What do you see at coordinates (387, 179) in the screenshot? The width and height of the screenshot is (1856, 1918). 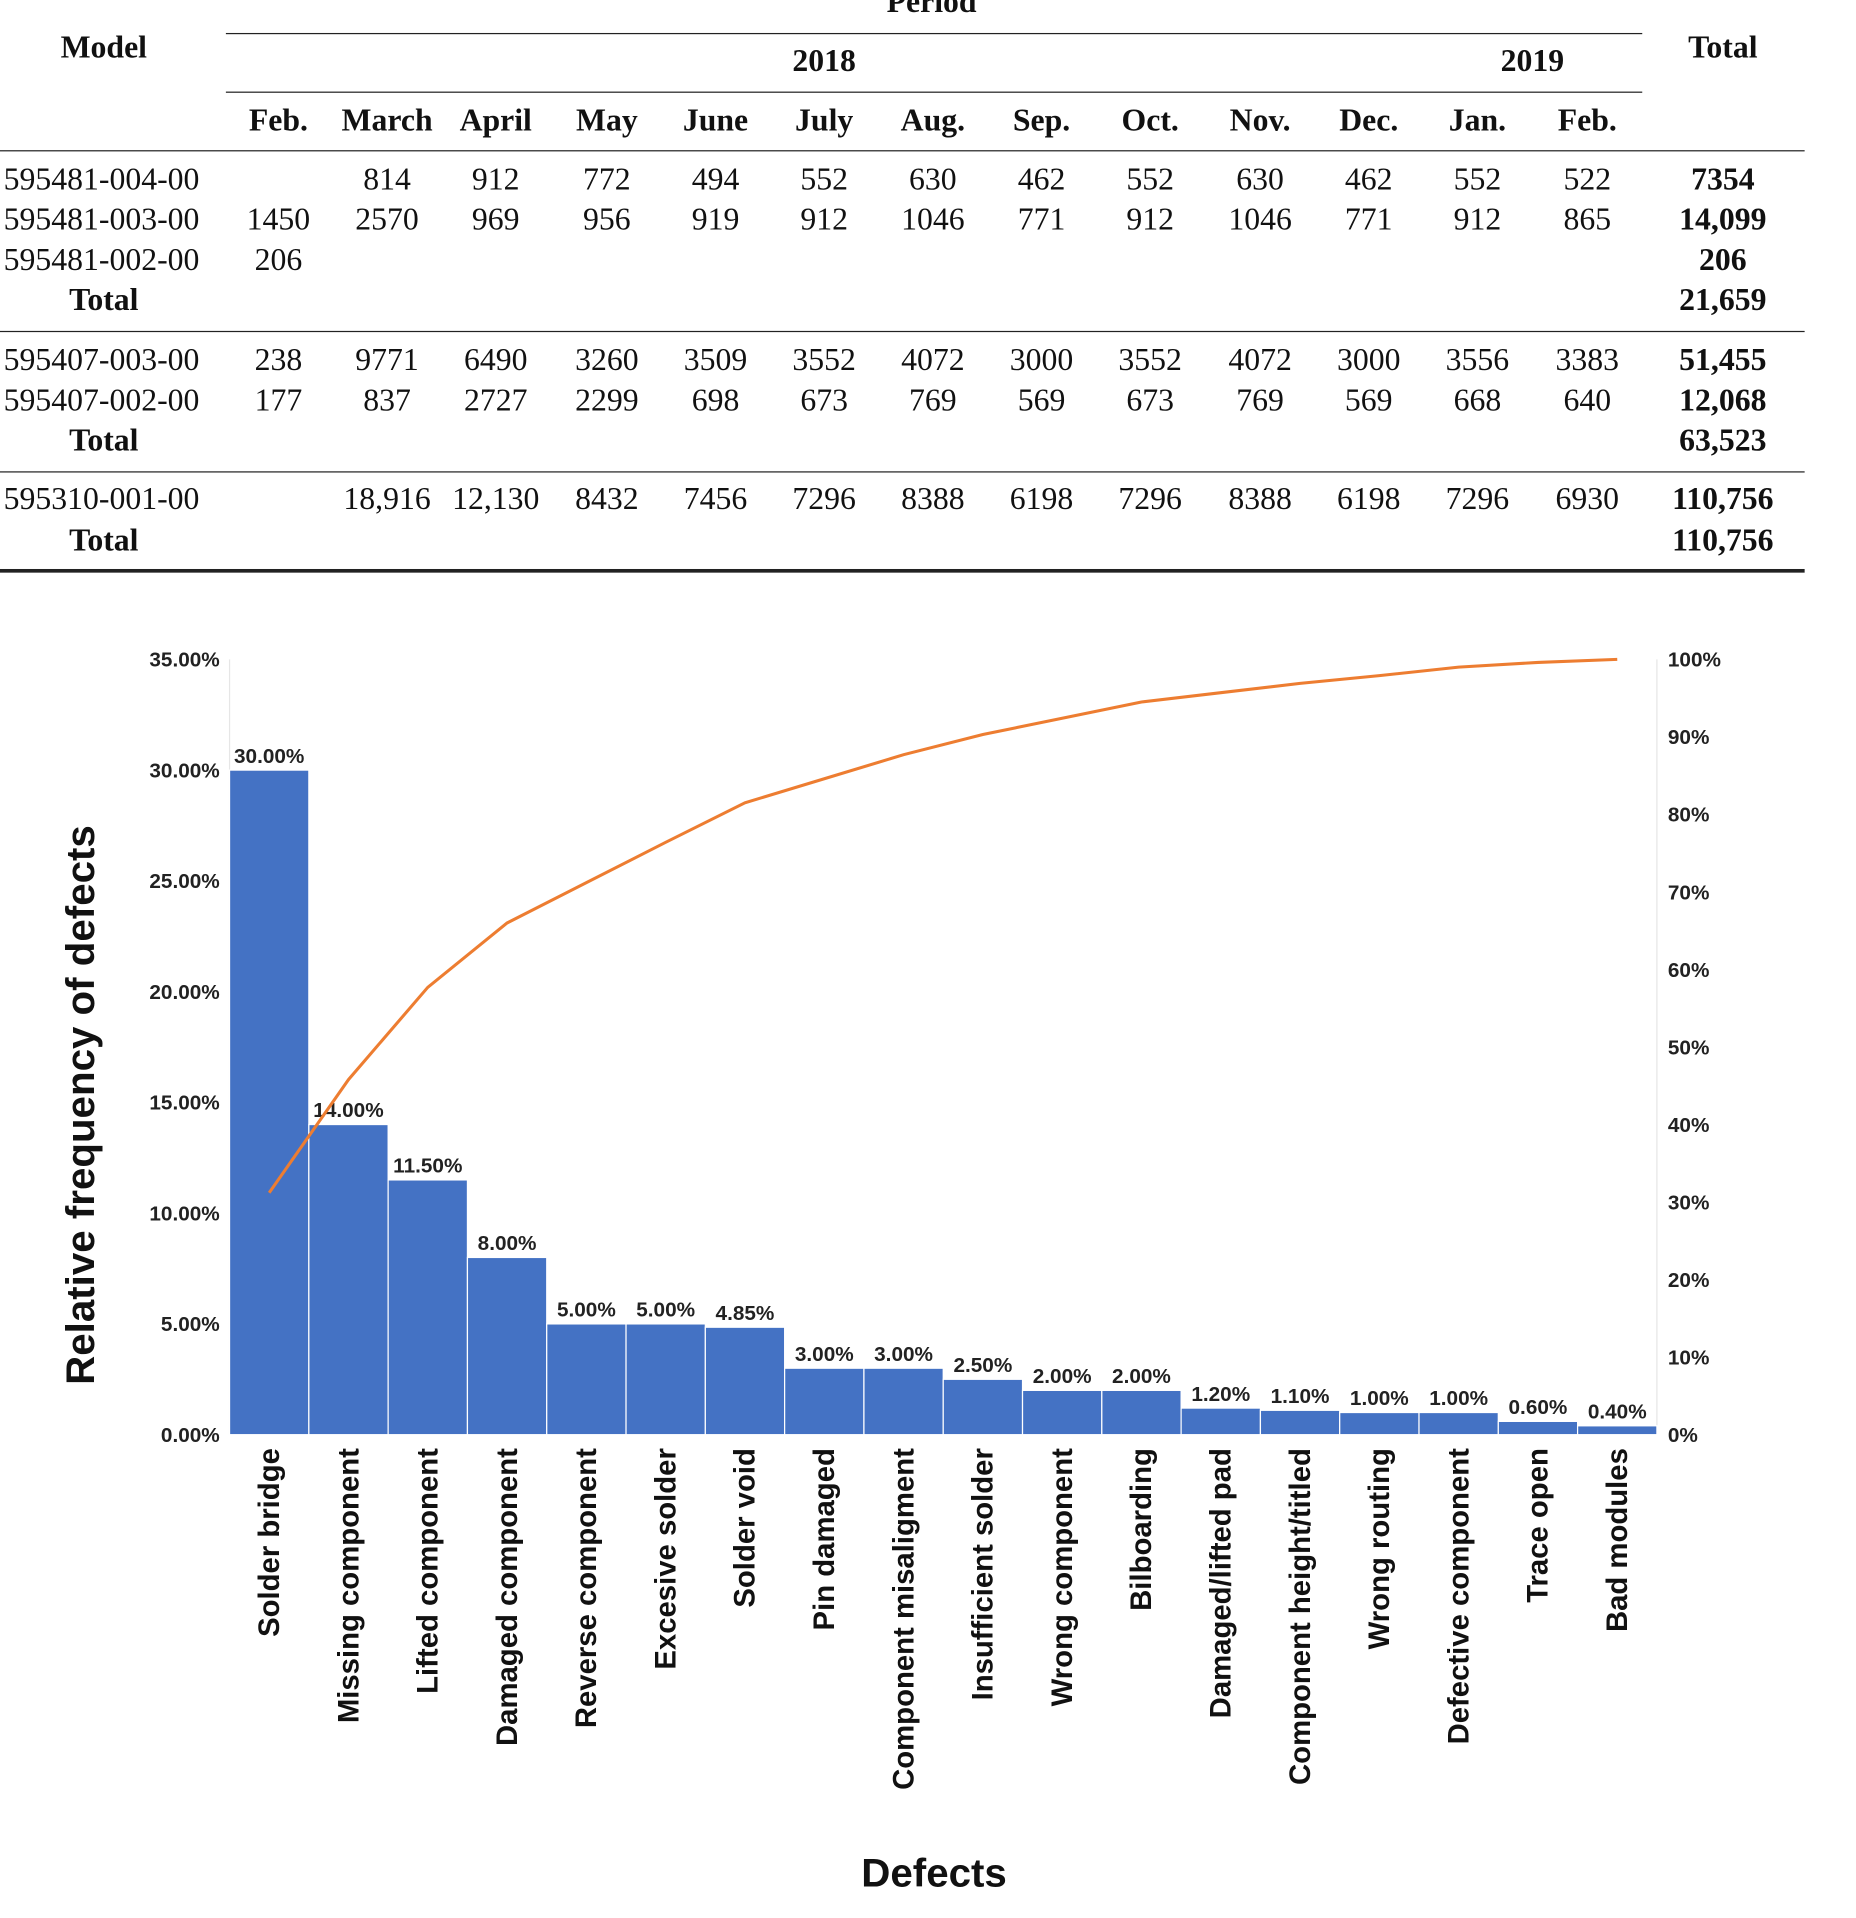 I see `table-cell: 814` at bounding box center [387, 179].